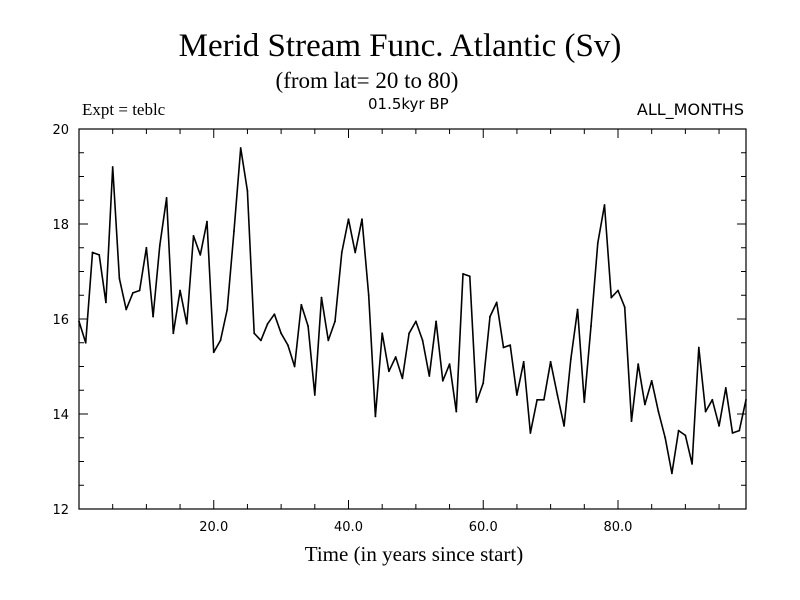 This screenshot has width=800, height=600. Describe the element at coordinates (483, 527) in the screenshot. I see `x-tick-label: 60.0` at that location.